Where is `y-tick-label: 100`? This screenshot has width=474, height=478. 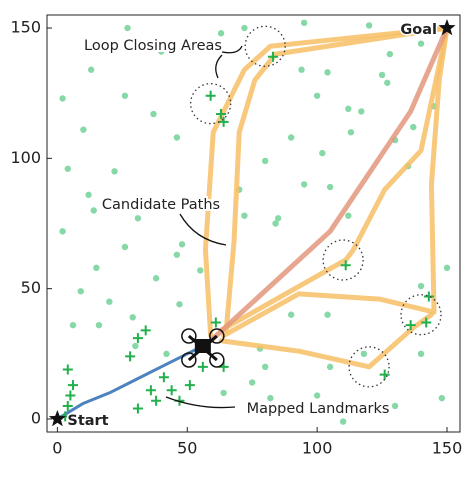
y-tick-label: 100 is located at coordinates (25, 157).